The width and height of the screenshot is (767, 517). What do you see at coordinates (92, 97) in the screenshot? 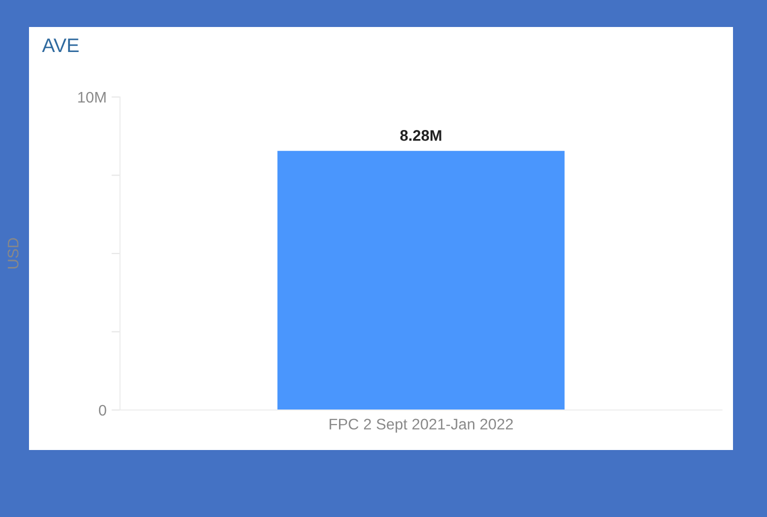
I see `y-tick-label: 10M` at bounding box center [92, 97].